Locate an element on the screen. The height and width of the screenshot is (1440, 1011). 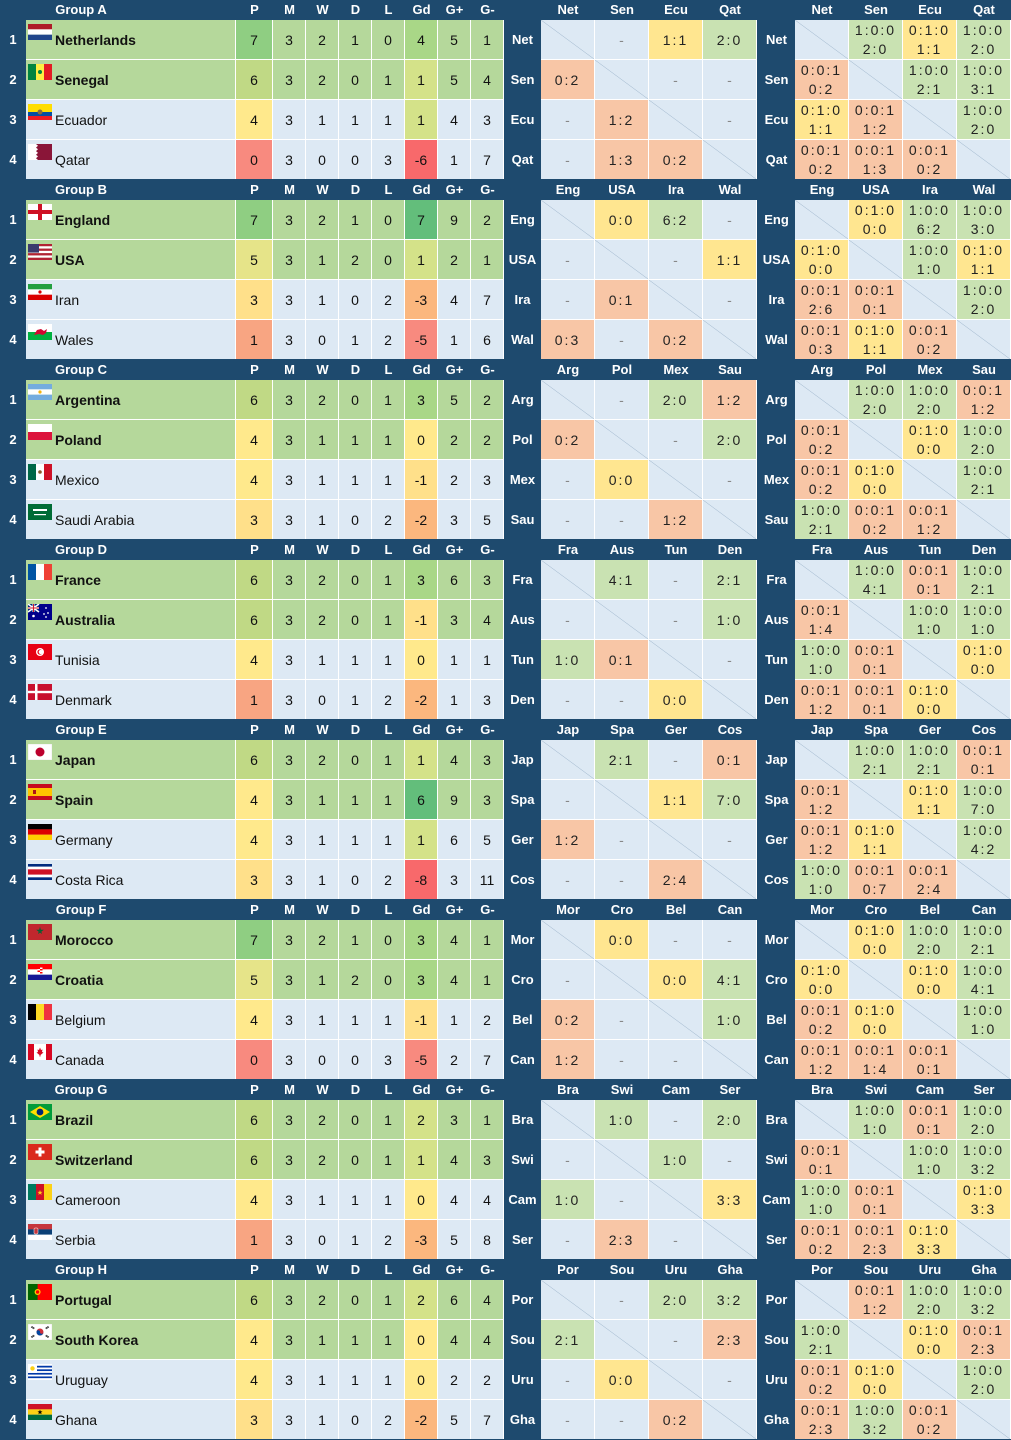
match-result-cell: 1:2 is located at coordinates (676, 519).